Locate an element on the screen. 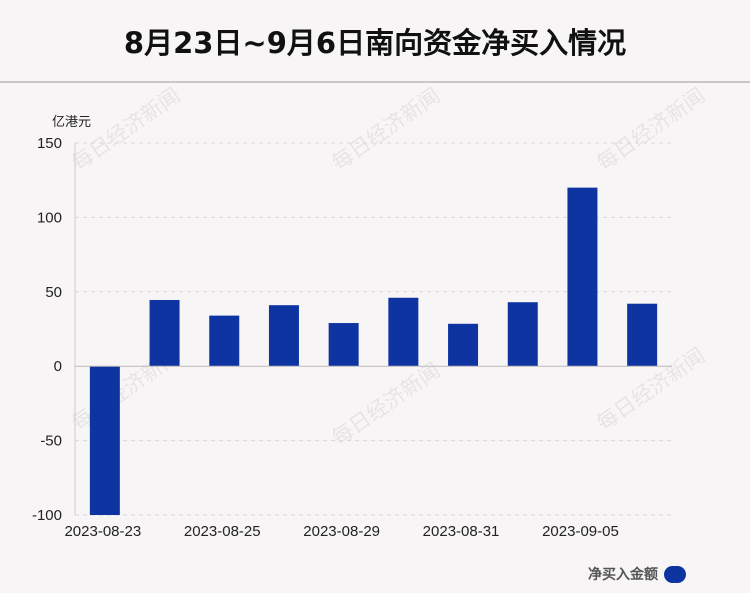 The image size is (750, 593). y-tick-label: -100 is located at coordinates (47, 515).